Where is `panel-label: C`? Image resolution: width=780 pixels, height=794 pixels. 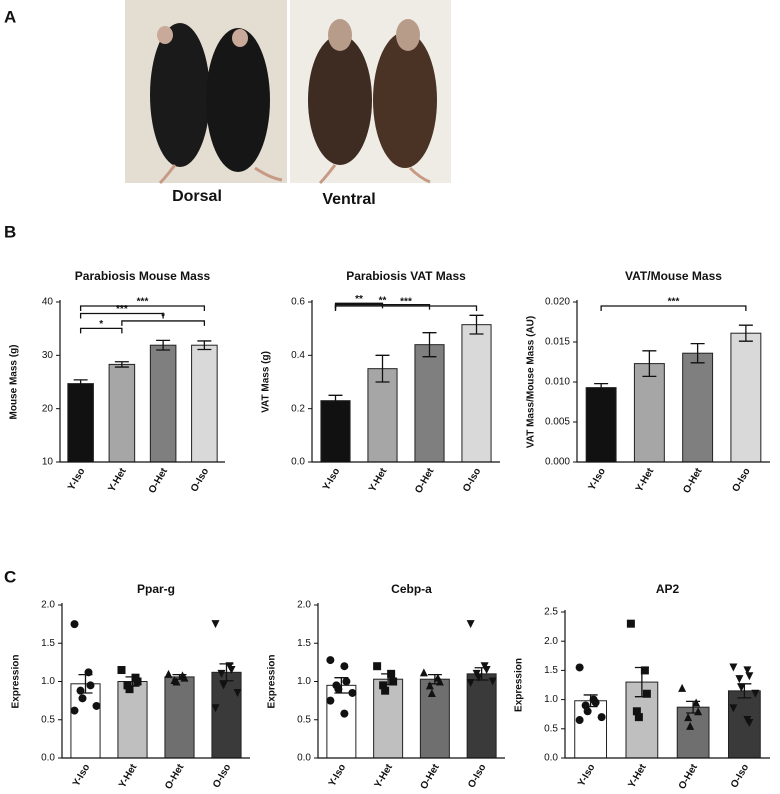
panel-label: C is located at coordinates (10, 576).